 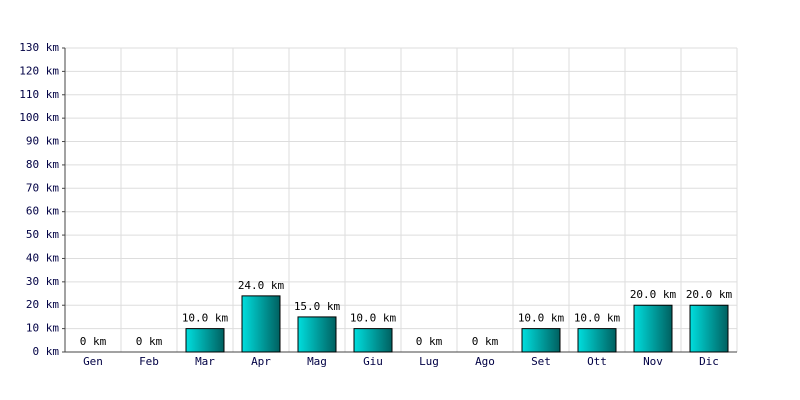 What do you see at coordinates (485, 361) in the screenshot?
I see `x-tick-label: Ago` at bounding box center [485, 361].